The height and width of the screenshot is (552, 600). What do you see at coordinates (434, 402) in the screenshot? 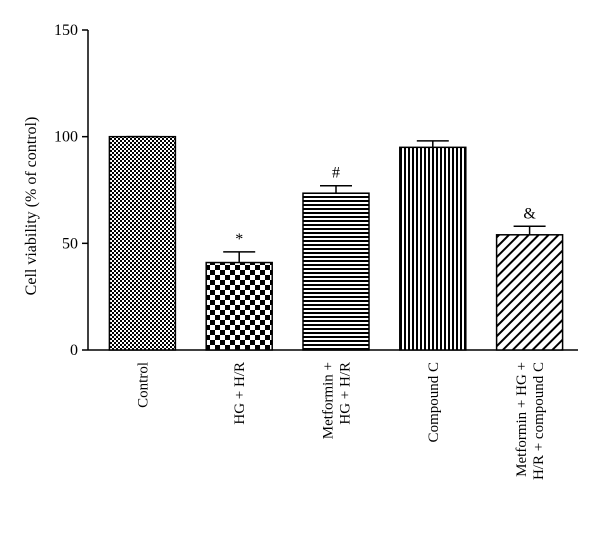
I see `x-category-label: Compound C` at bounding box center [434, 402].